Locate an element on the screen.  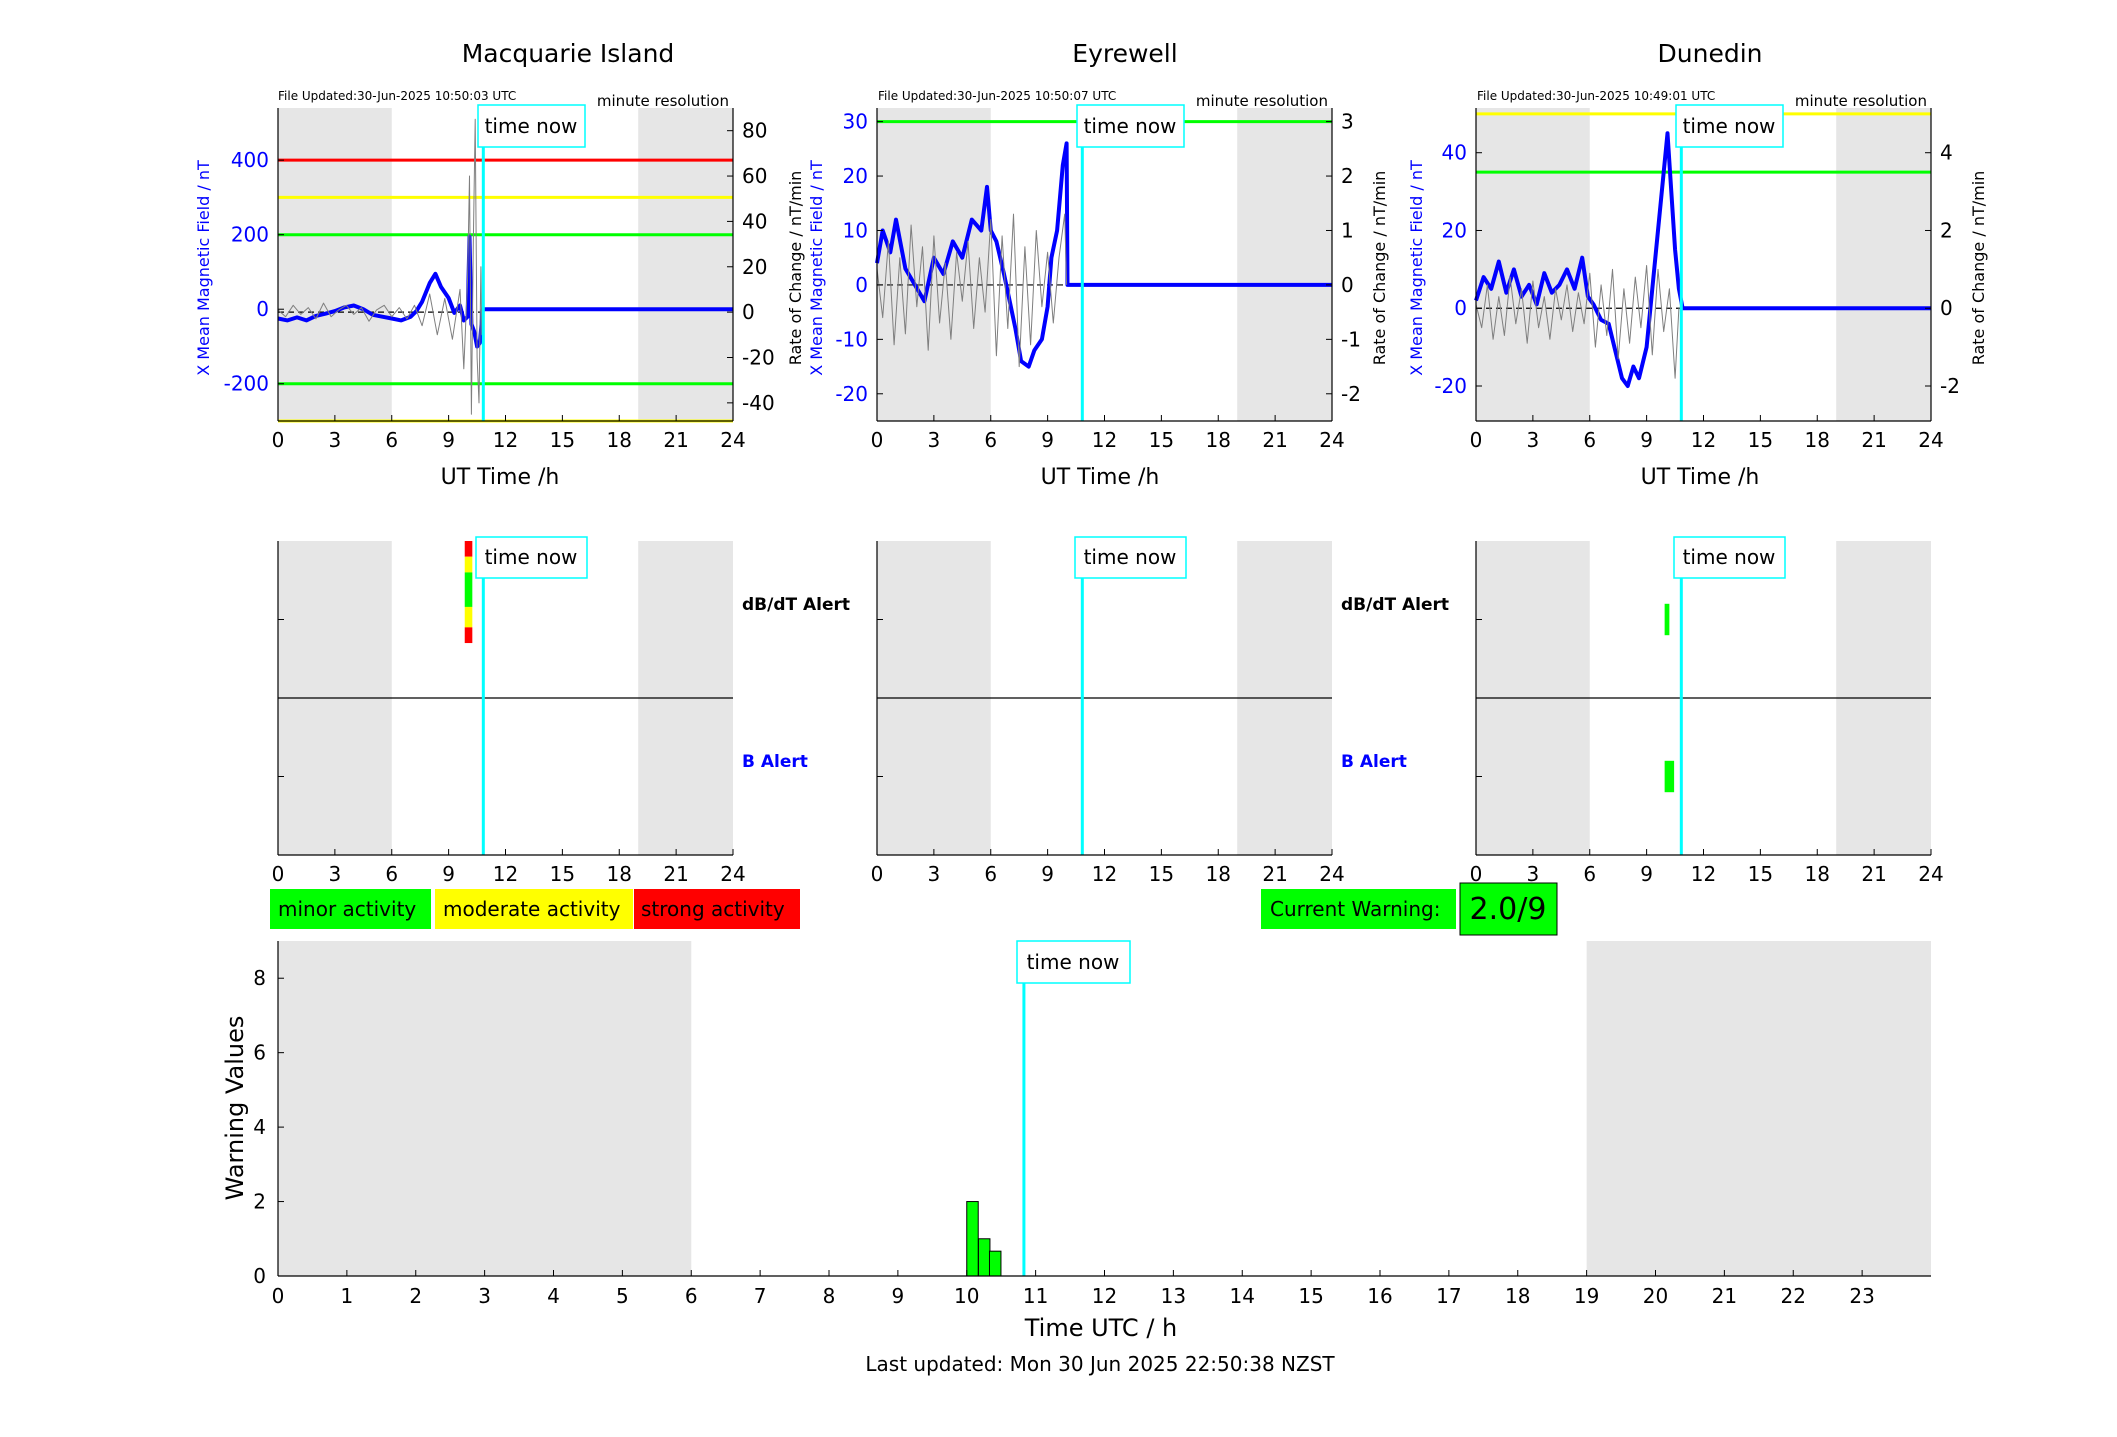
magnetic-field-series is located at coordinates (1702, 259).